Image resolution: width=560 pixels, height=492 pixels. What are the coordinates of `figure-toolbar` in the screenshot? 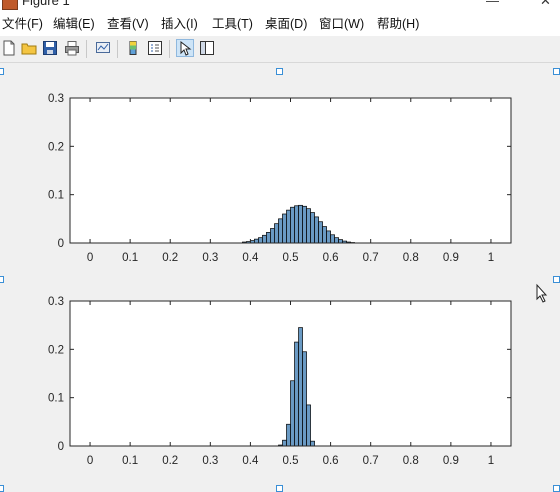 It's located at (280, 49).